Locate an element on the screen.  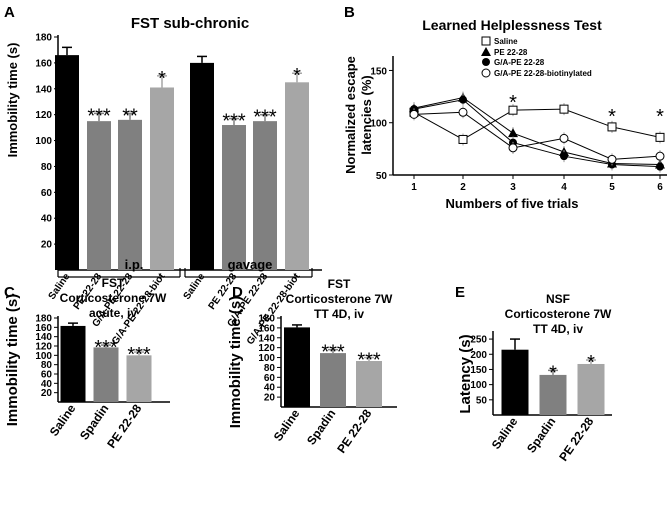
category-label-e-2: Spadin is located at coordinates (541, 435).